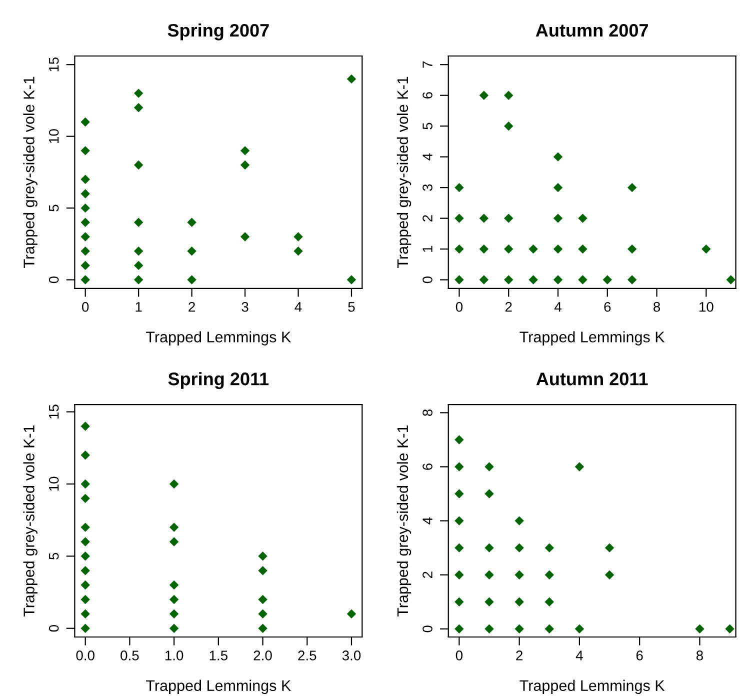 This screenshot has width=747, height=700. I want to click on x-tick-label: 2, so click(508, 307).